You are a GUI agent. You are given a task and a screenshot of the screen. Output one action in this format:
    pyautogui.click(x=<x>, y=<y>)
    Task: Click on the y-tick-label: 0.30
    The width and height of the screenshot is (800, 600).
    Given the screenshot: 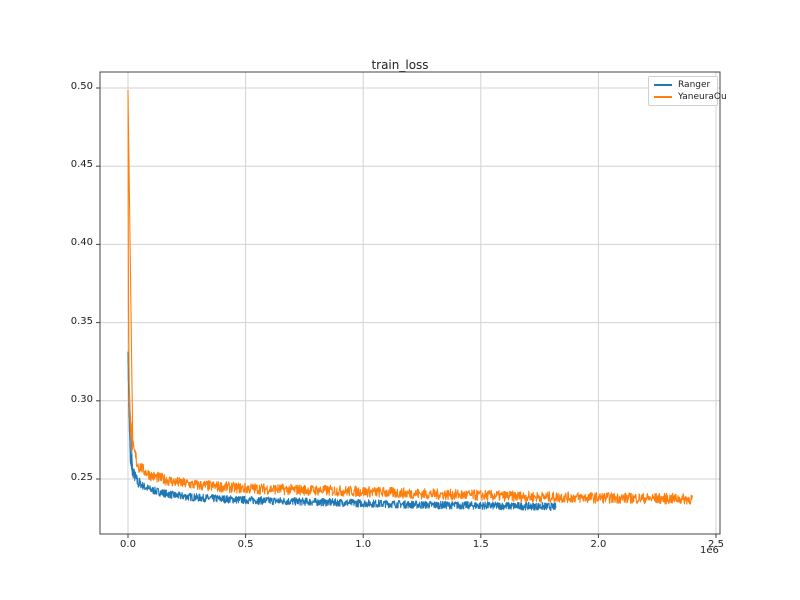 What is the action you would take?
    pyautogui.click(x=81, y=399)
    